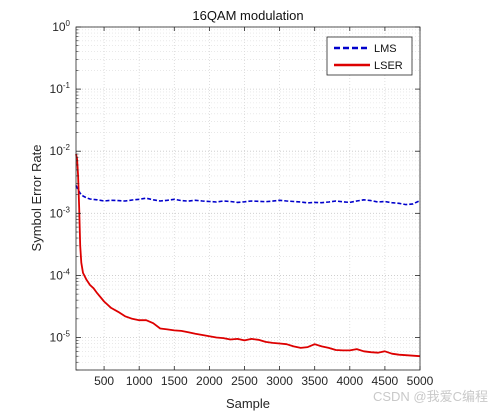 The height and width of the screenshot is (413, 502). Describe the element at coordinates (248, 403) in the screenshot. I see `x-axis-label: Sample` at that location.